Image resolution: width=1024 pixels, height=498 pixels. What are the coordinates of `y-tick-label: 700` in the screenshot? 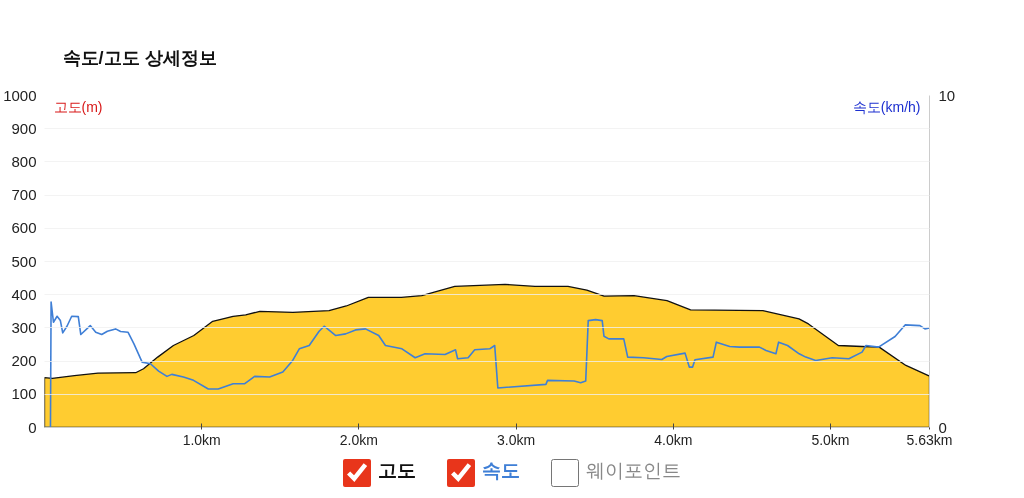 It's located at (24, 195).